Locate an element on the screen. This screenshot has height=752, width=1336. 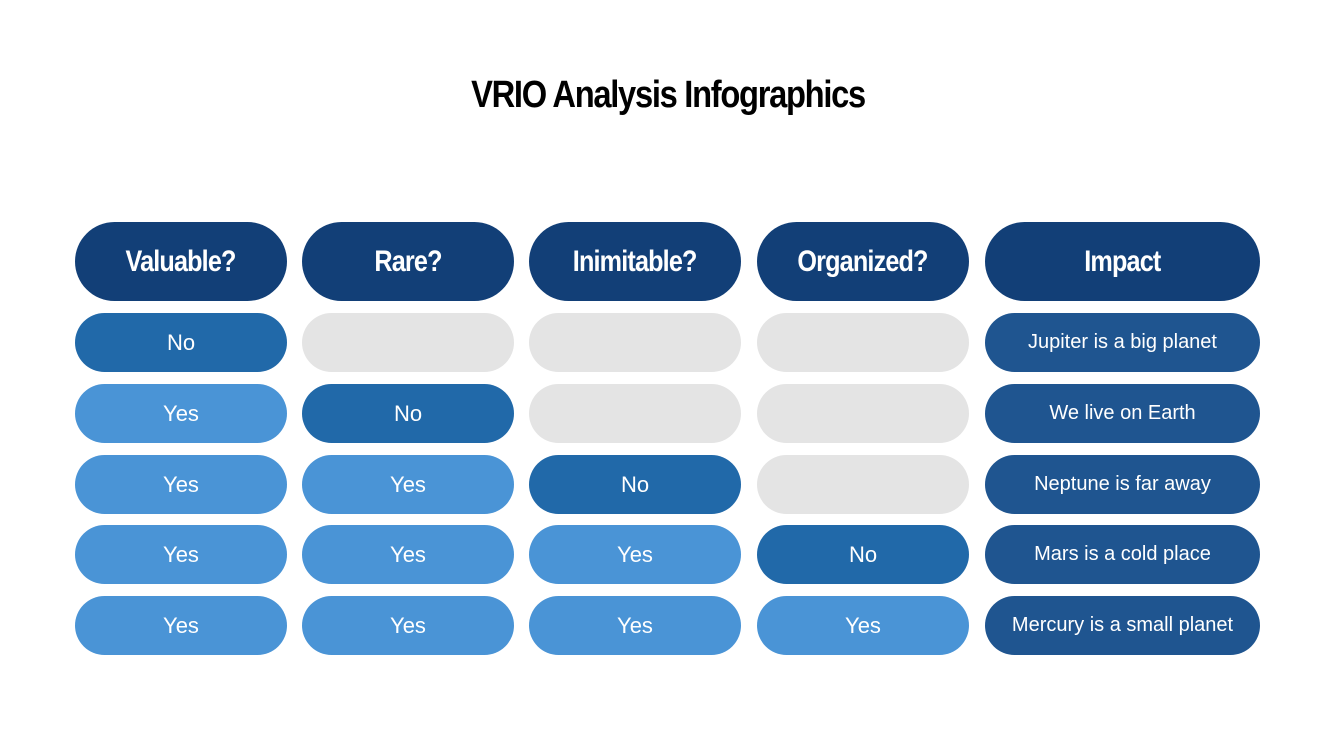
header-label: Impact is located at coordinates (1122, 261).